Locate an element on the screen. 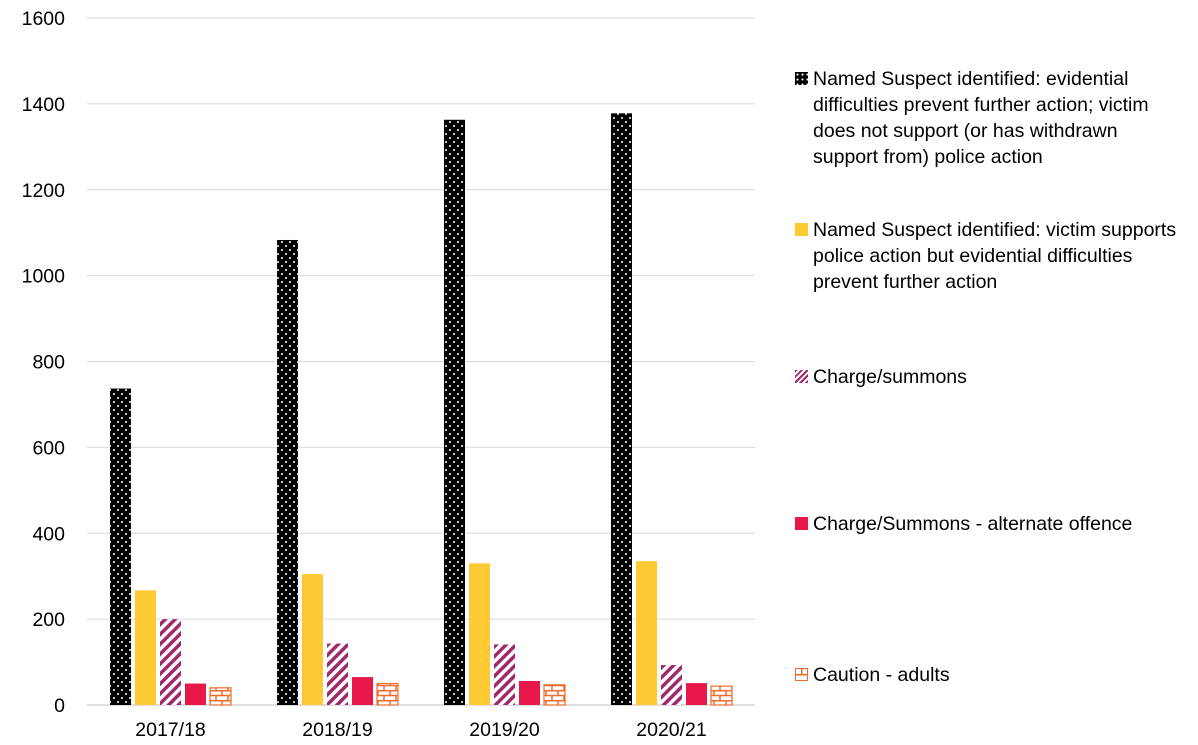 The width and height of the screenshot is (1198, 745). x-axis-tick-labels: 2017/18 2018/19 2019/20 2020/21 is located at coordinates (421, 730).